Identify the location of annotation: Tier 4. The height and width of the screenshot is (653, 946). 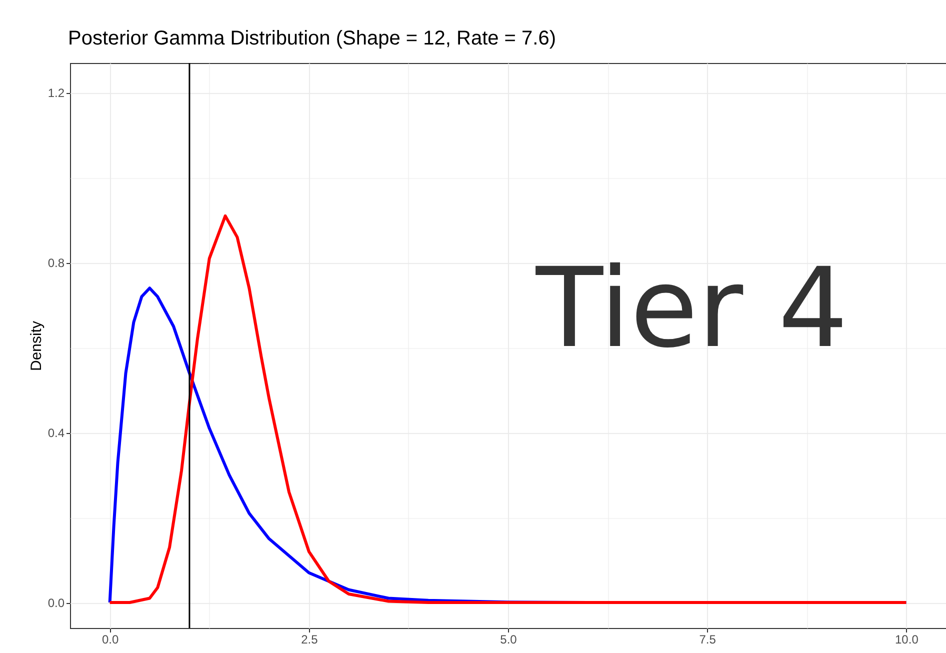
(691, 308).